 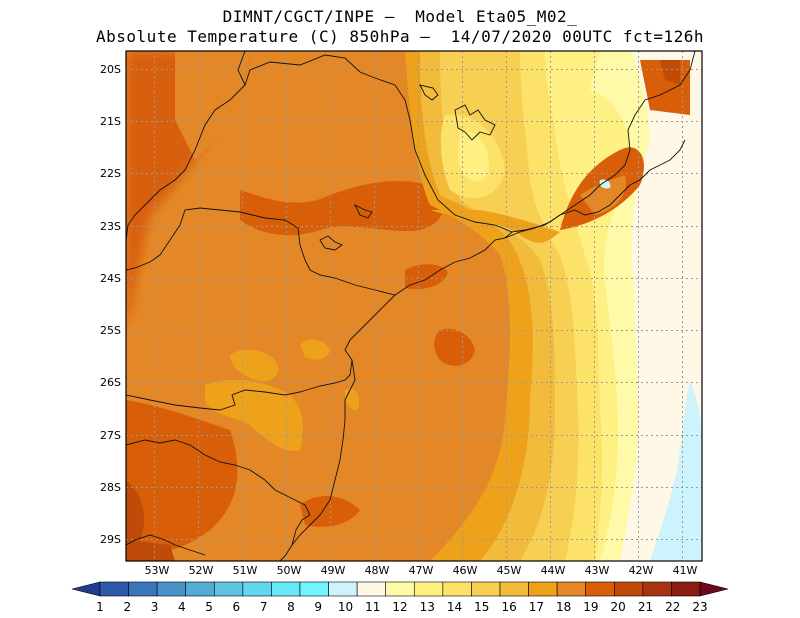 What do you see at coordinates (237, 607) in the screenshot?
I see `colorbar-label: 6` at bounding box center [237, 607].